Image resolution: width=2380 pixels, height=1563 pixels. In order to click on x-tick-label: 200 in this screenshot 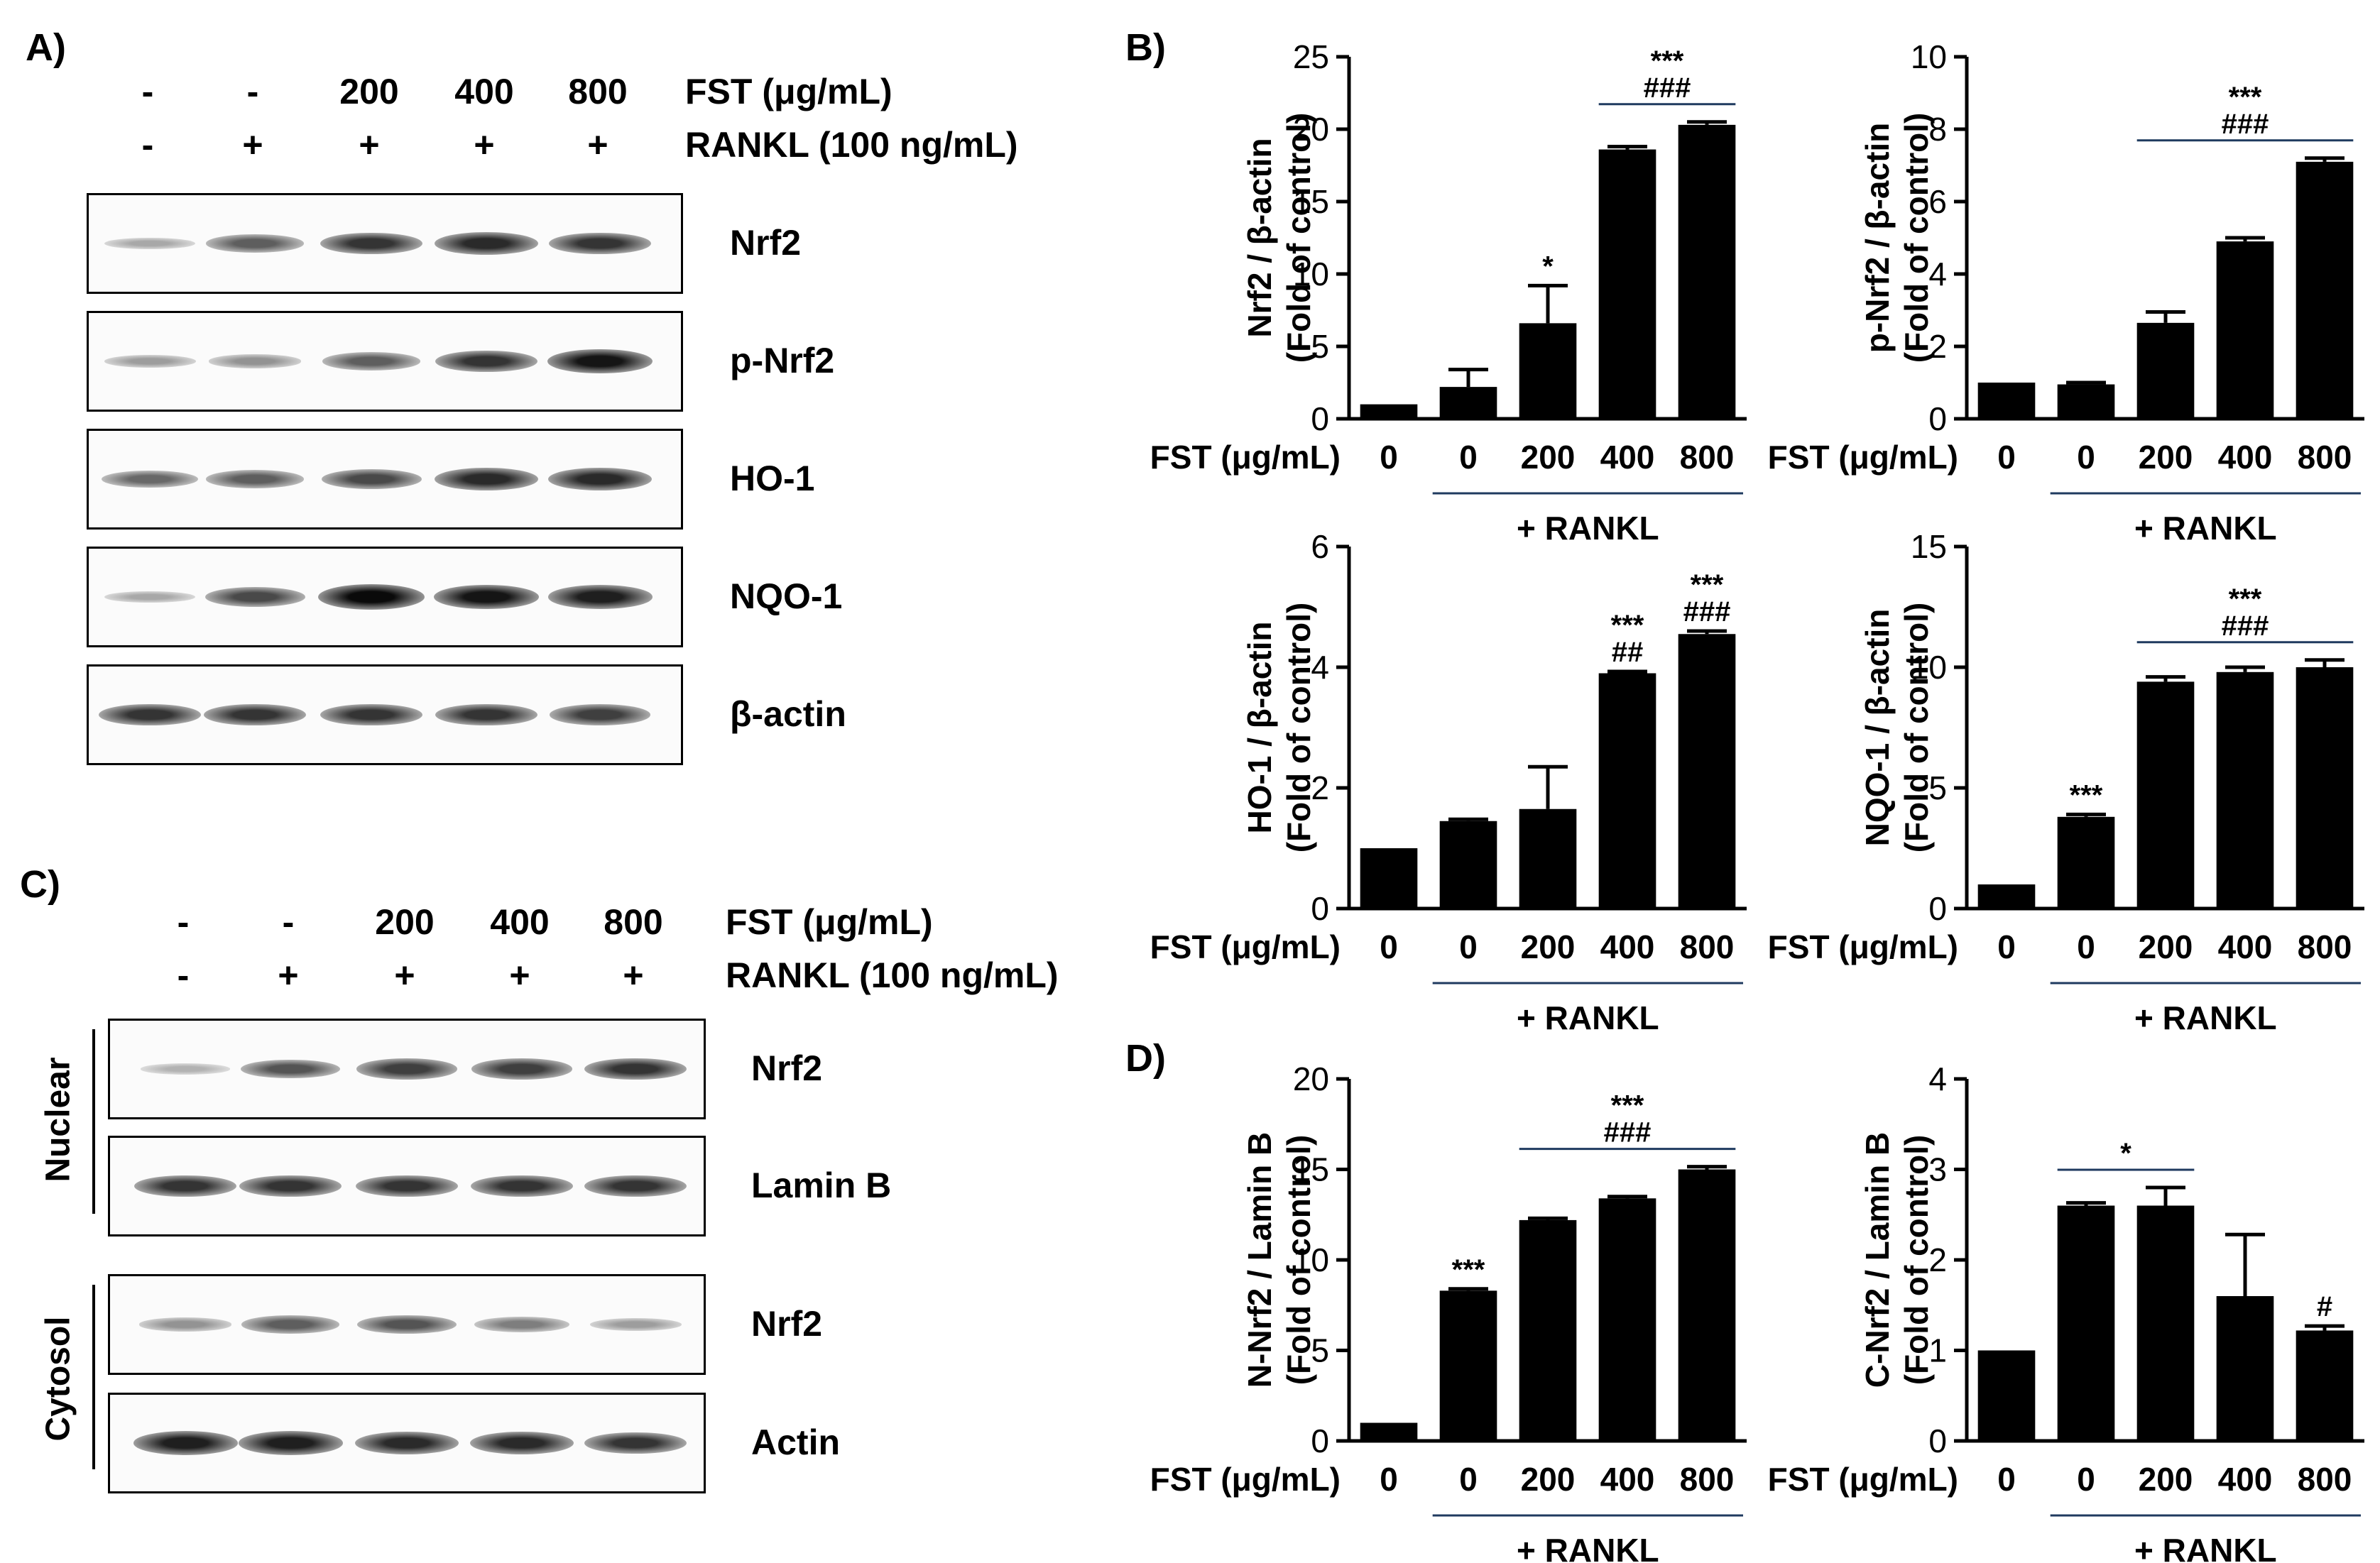, I will do `click(1548, 457)`.